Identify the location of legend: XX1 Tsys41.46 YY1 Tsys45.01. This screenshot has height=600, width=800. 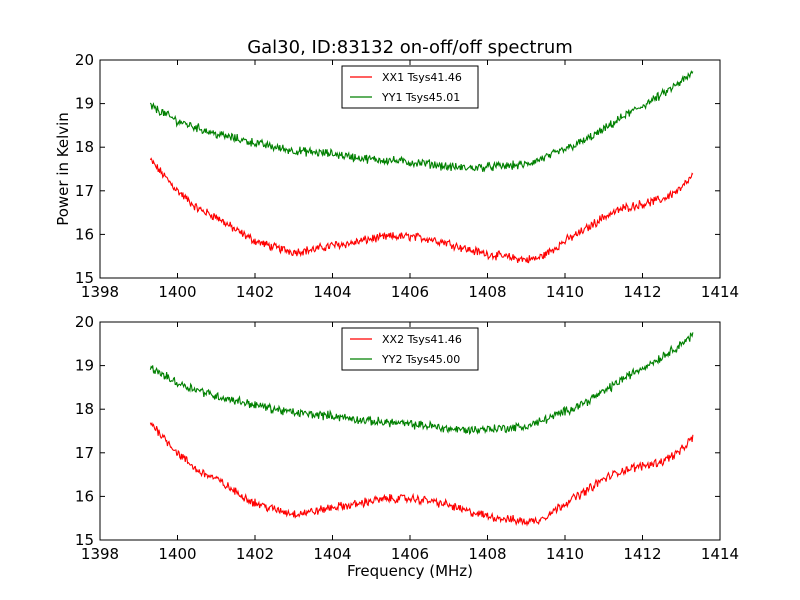
(410, 87).